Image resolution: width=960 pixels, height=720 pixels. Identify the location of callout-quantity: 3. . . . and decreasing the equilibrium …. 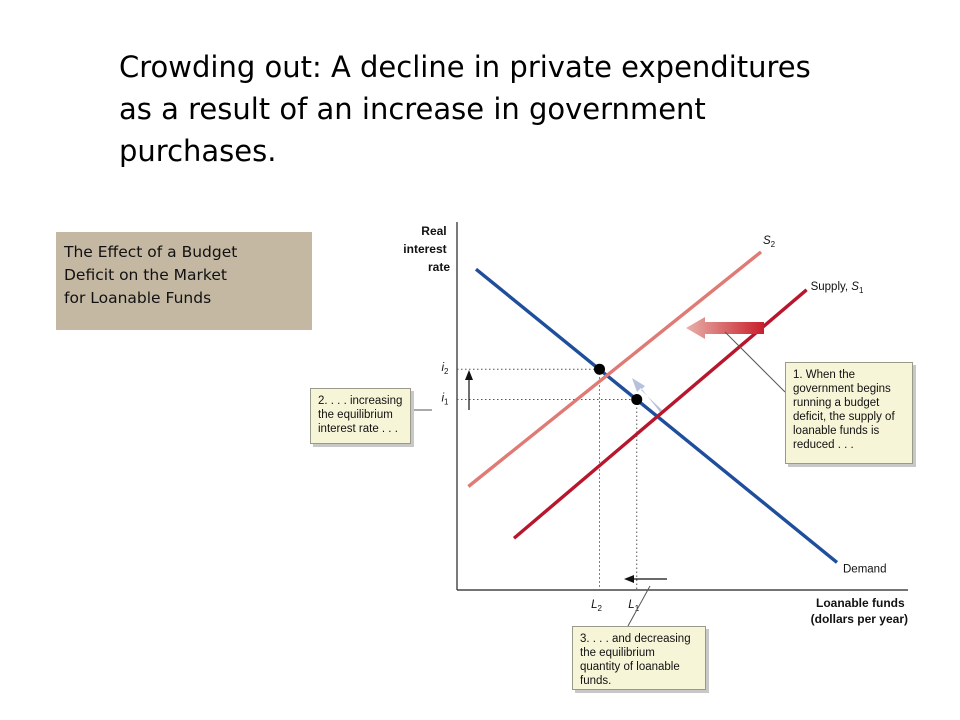
(639, 658).